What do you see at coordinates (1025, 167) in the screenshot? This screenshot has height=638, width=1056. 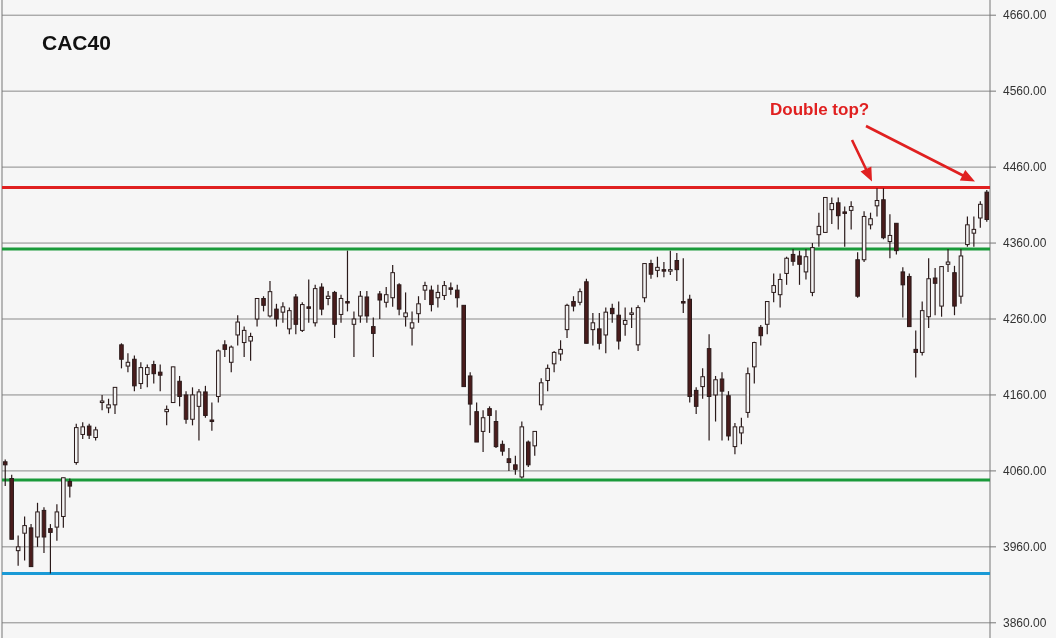 I see `y-tick-label: 4460.00` at bounding box center [1025, 167].